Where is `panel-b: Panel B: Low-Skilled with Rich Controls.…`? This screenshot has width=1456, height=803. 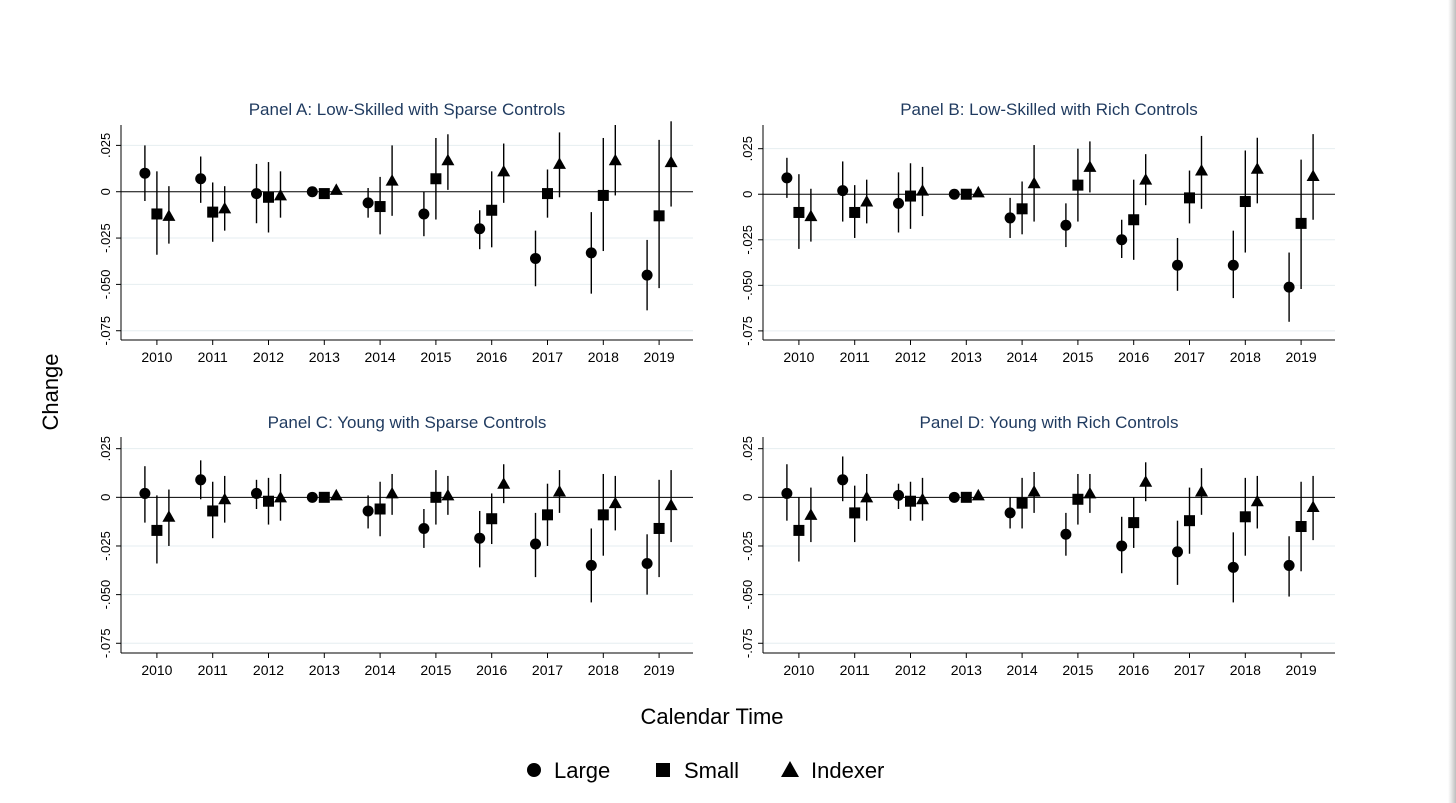
panel-b: Panel B: Low-Skilled with Rich Controls.… is located at coordinates (1037, 232).